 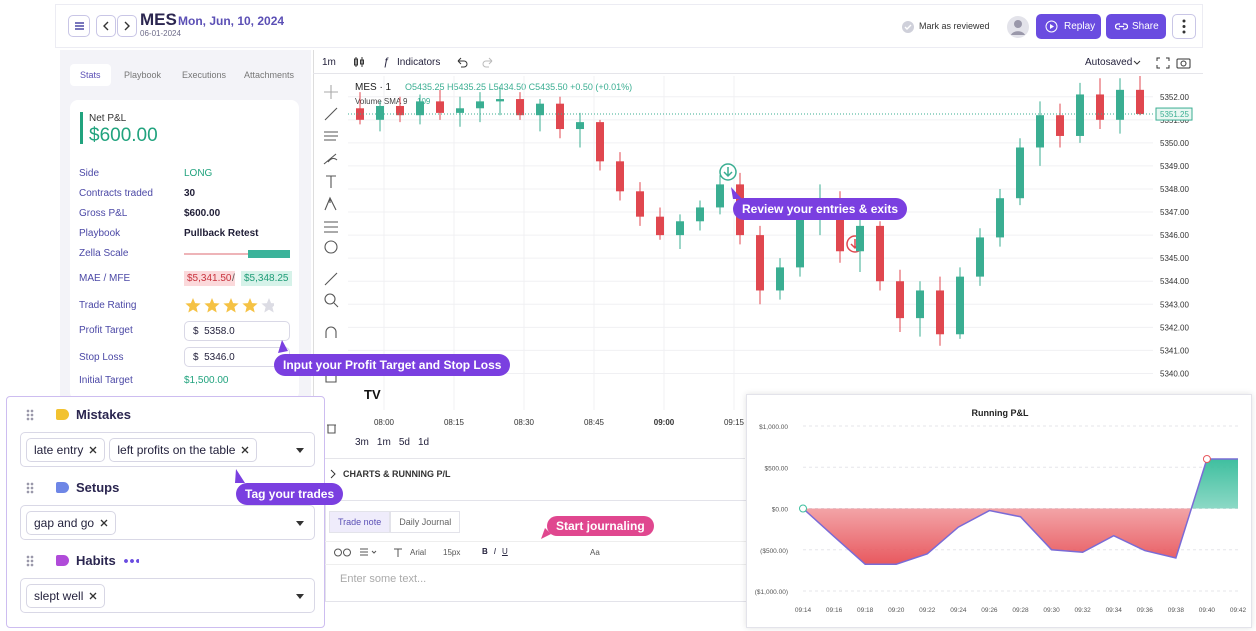 What do you see at coordinates (229, 305) in the screenshot?
I see `rating-stars` at bounding box center [229, 305].